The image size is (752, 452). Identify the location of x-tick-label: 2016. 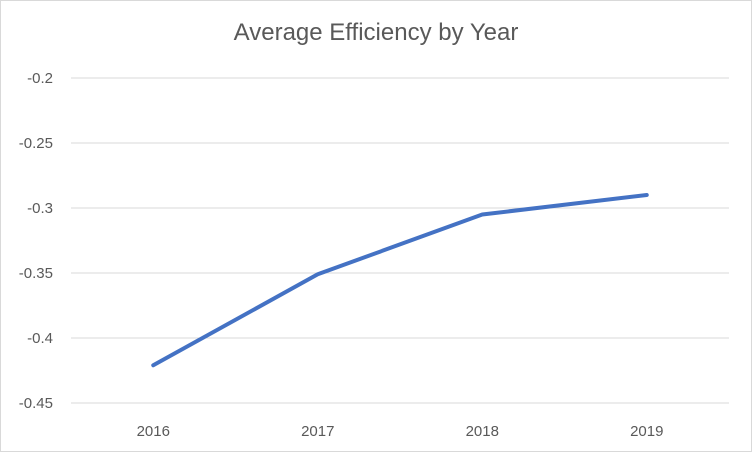
(153, 431).